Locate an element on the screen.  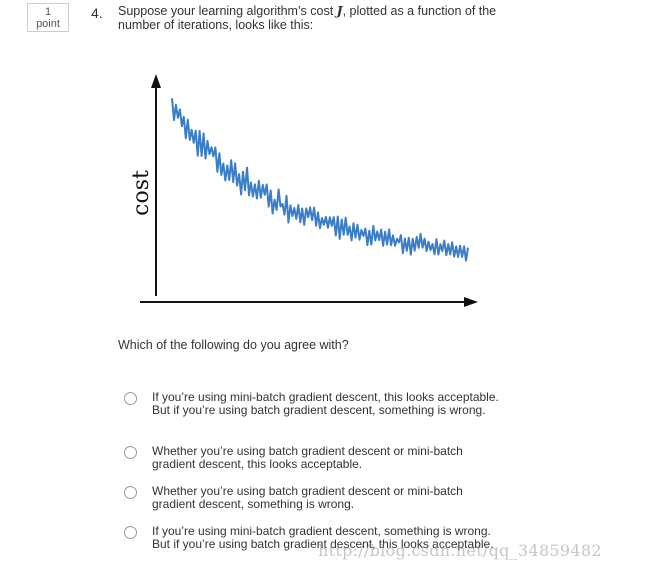
y-axis-label: cost is located at coordinates (141, 193).